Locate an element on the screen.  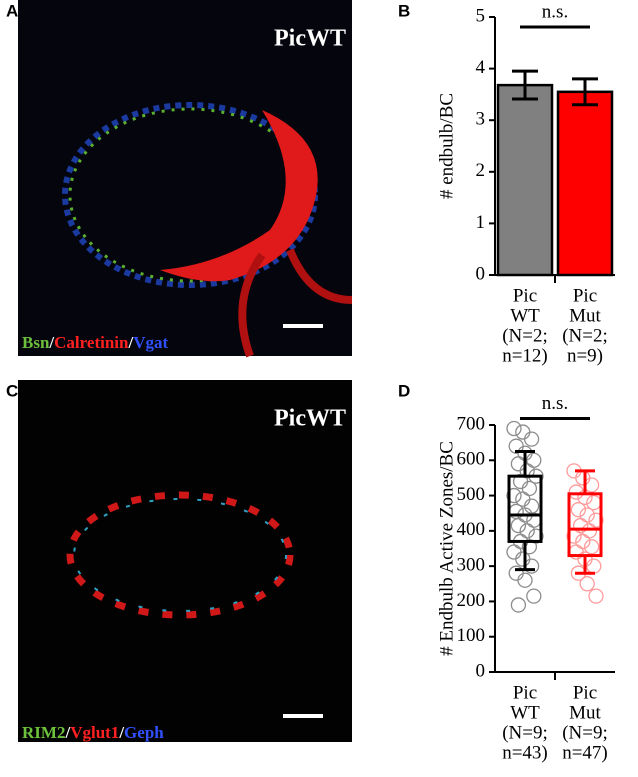
stain-label: Bsn/Calretinin/Vgat is located at coordinates (95, 342).